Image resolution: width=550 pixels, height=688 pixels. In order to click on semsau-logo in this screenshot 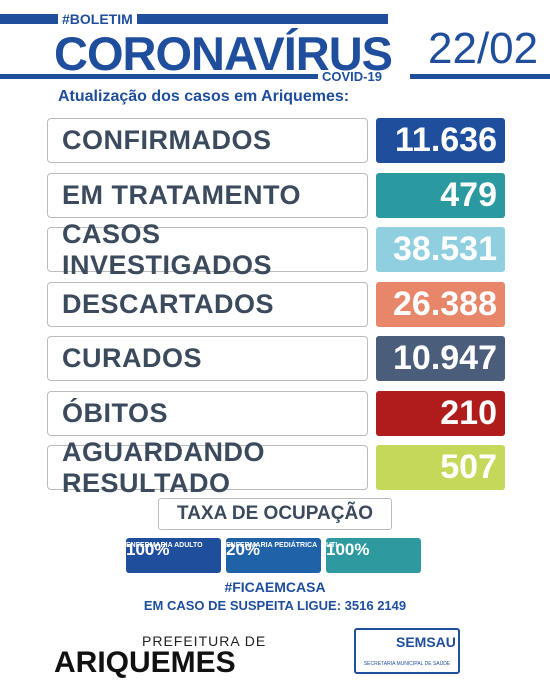, I will do `click(407, 651)`.